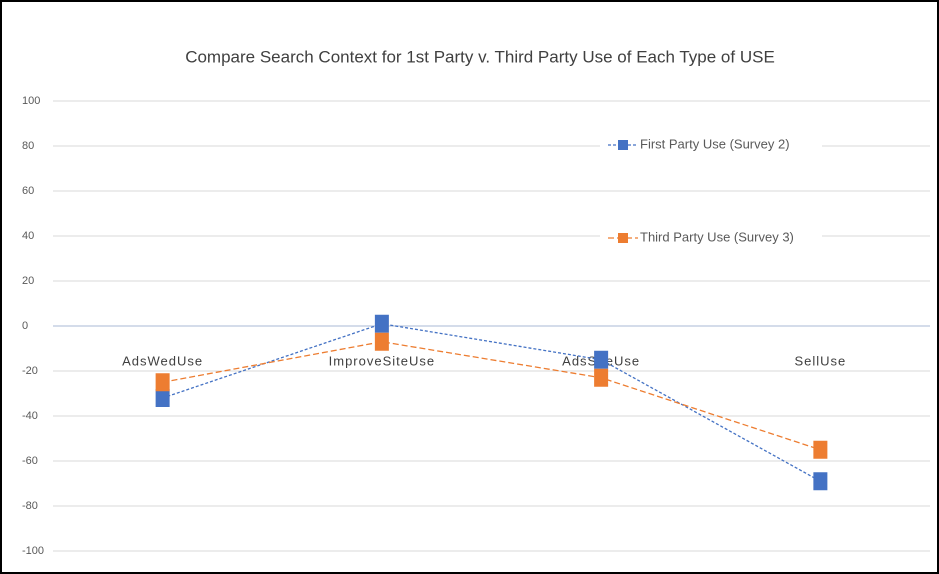 The image size is (939, 574). Describe the element at coordinates (820, 360) in the screenshot. I see `x-tick-label: SellUse` at that location.